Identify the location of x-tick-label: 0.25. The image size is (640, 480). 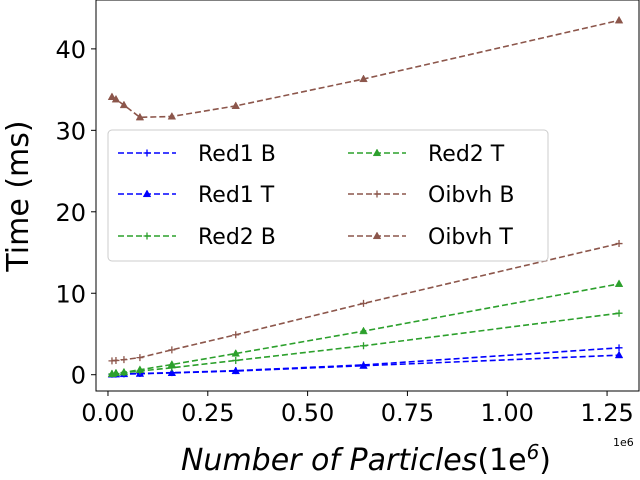
(207, 413).